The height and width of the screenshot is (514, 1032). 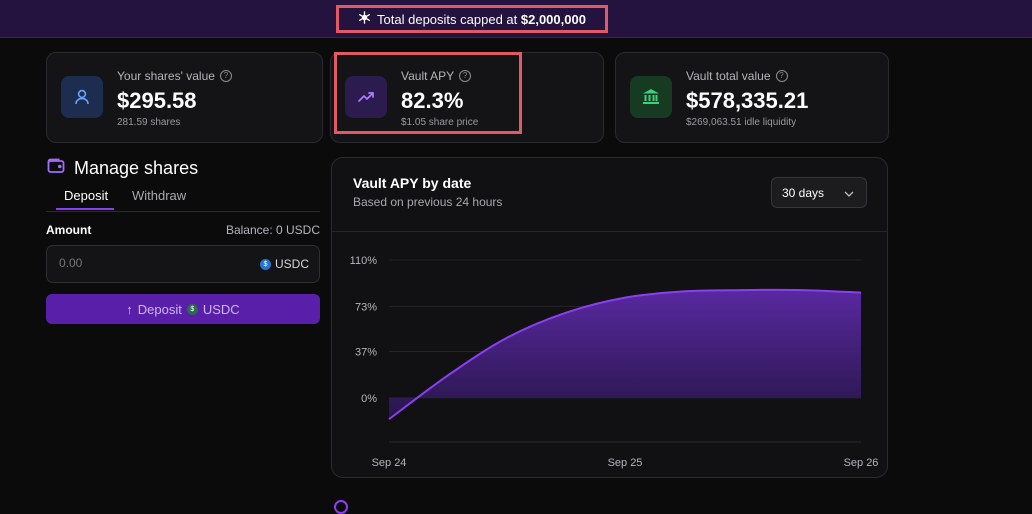 I want to click on arrow-up-icon: ↑, so click(x=129, y=309).